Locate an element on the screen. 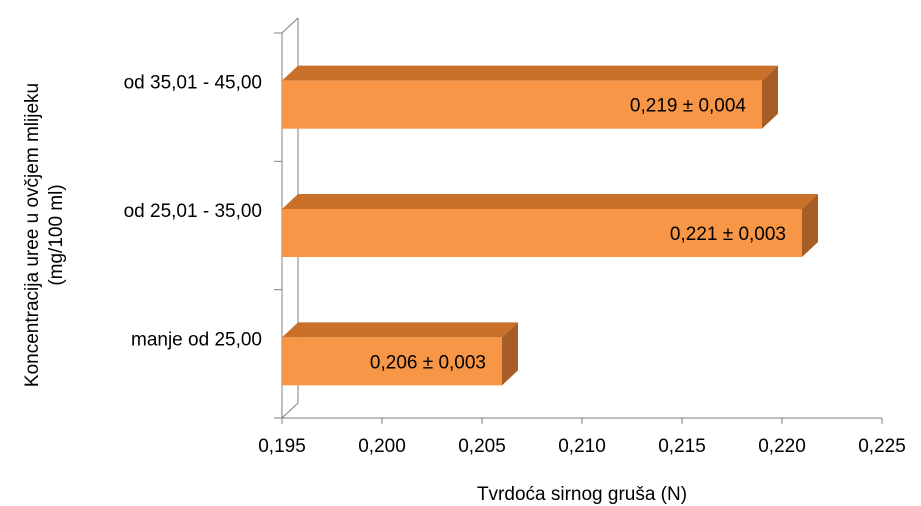  x-axis-title: Tvrdoća sirnog gruša (N) is located at coordinates (582, 494).